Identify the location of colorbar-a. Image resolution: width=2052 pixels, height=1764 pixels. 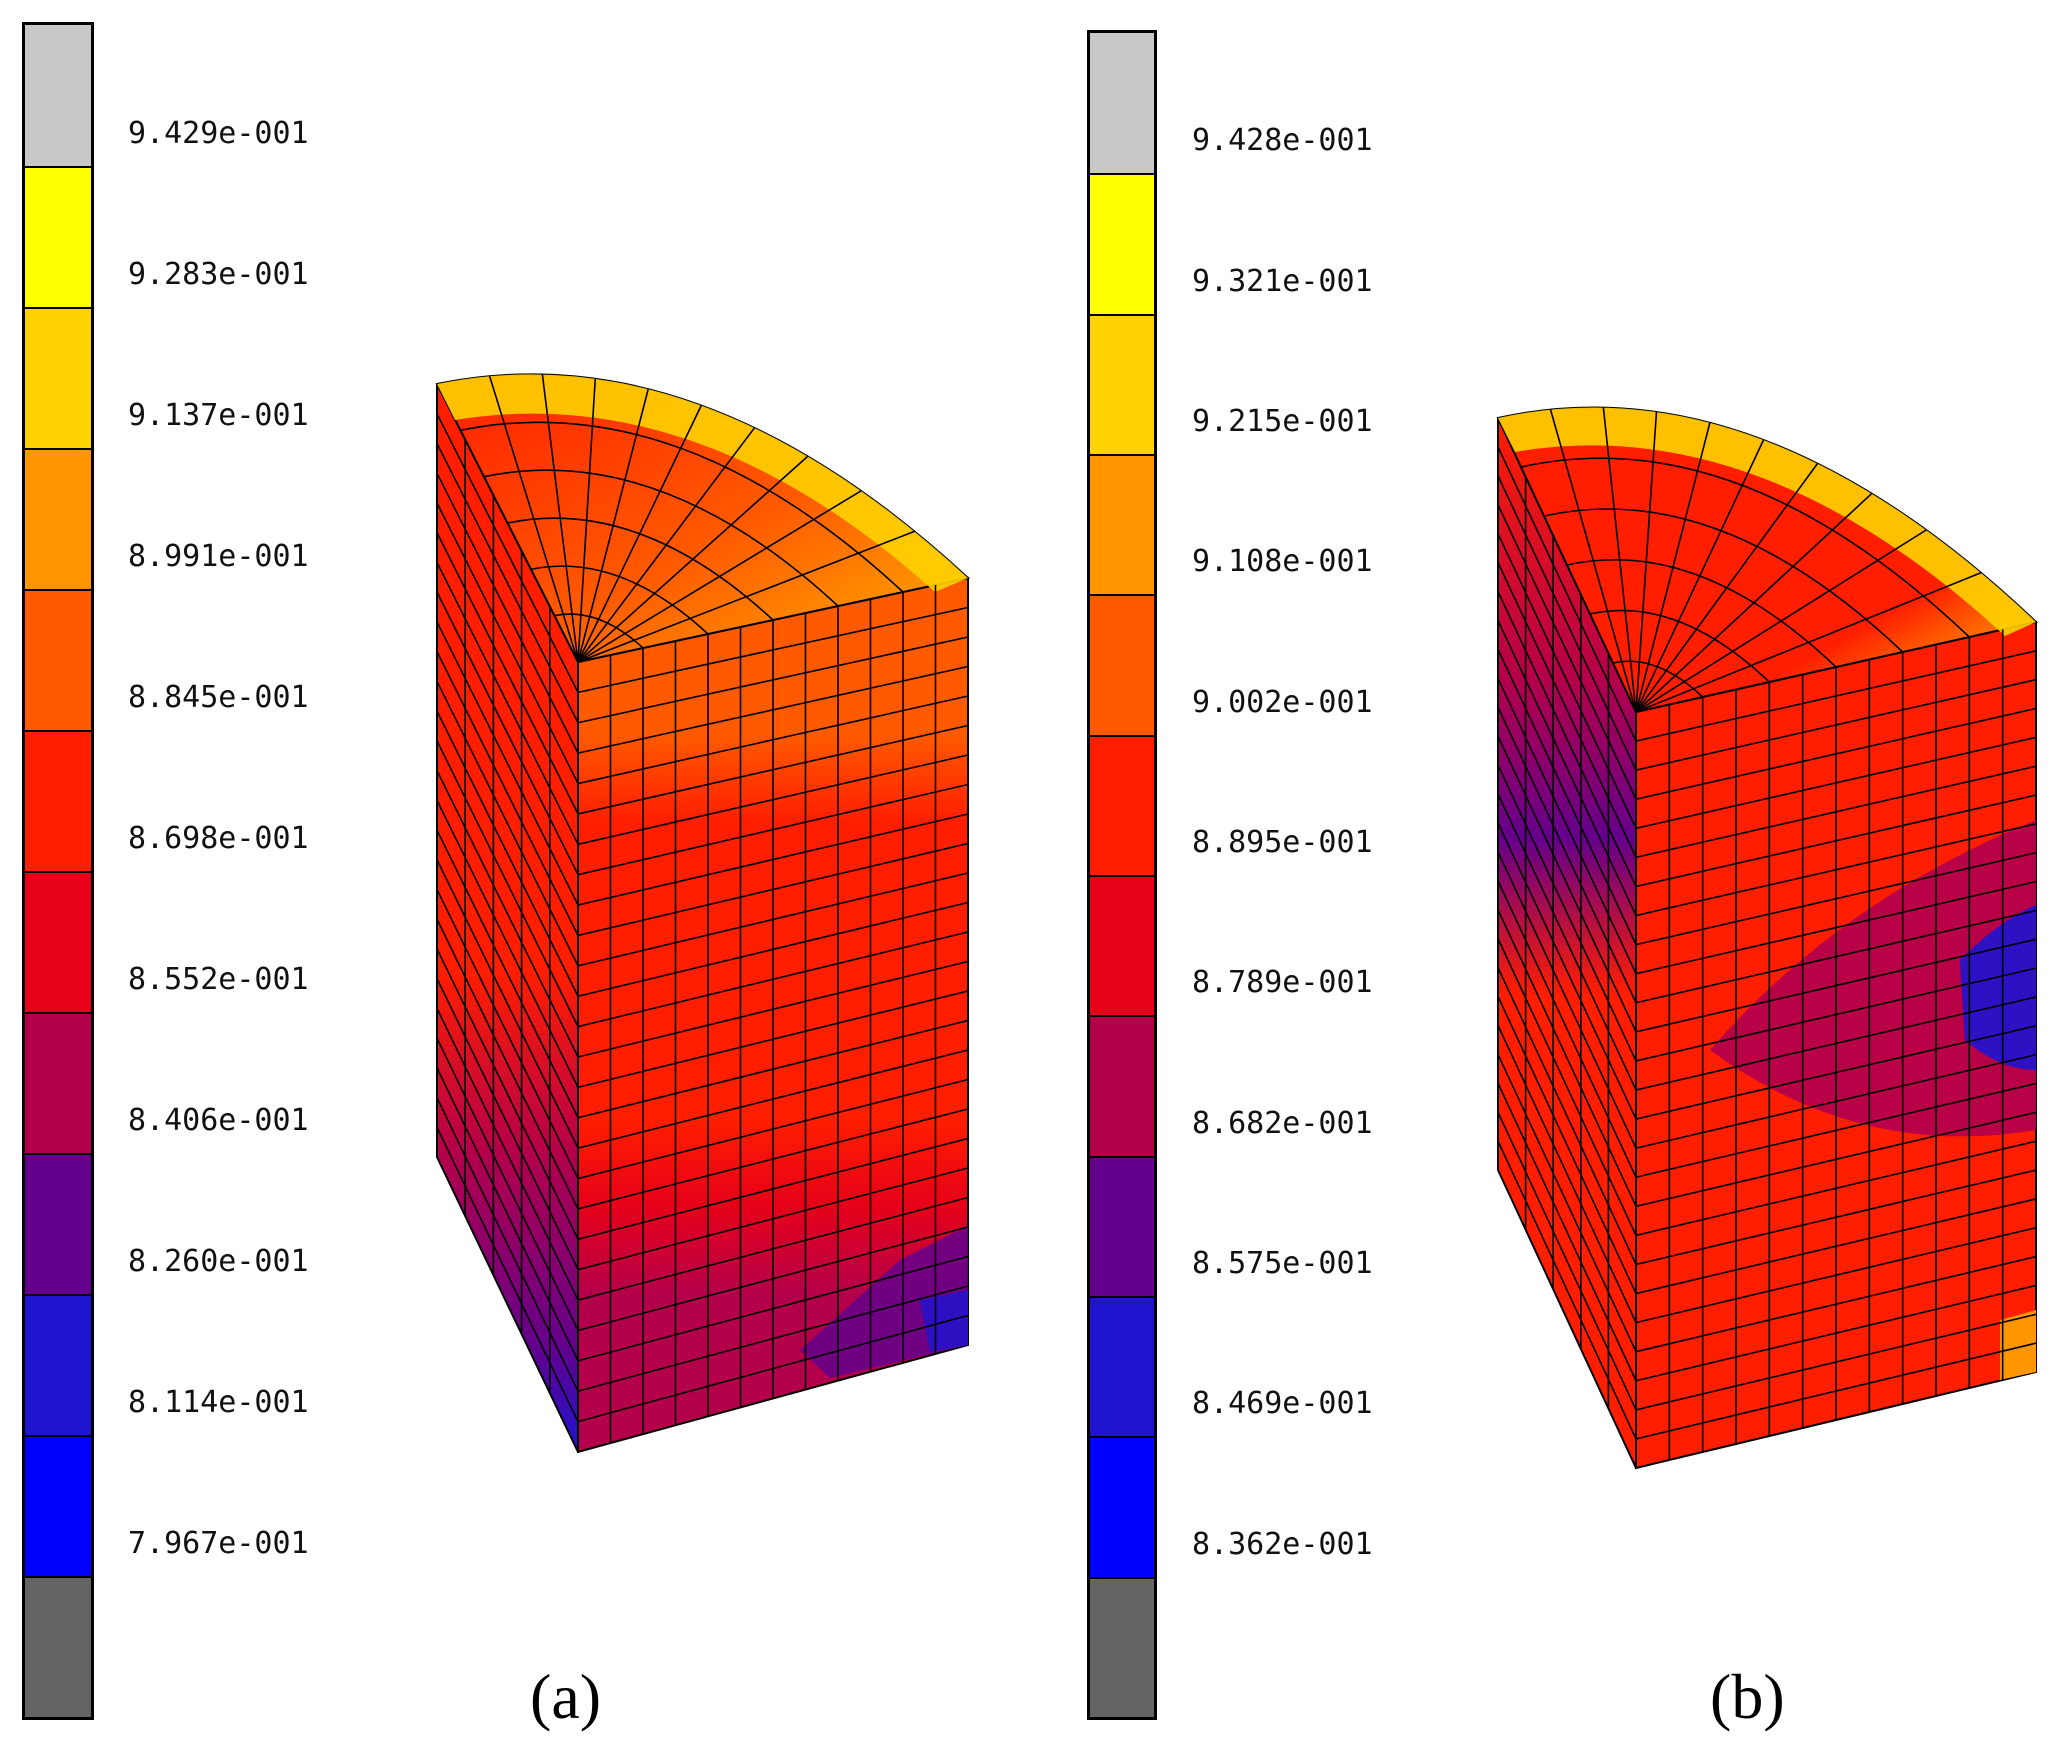
(58, 871).